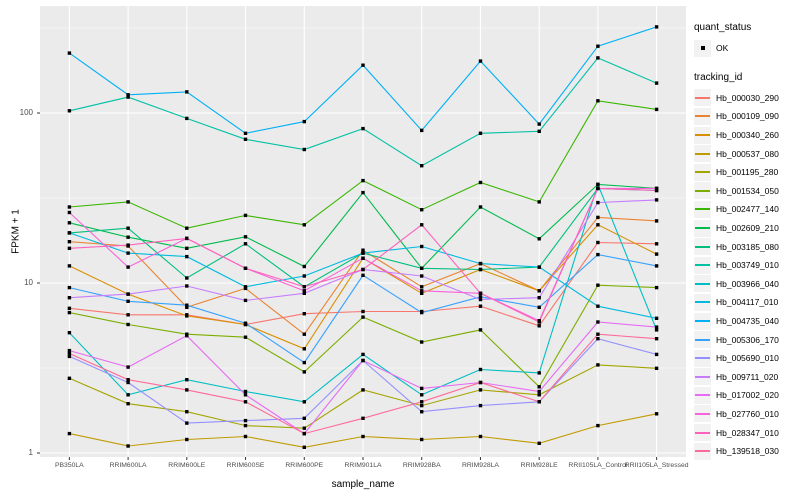 Image resolution: width=800 pixels, height=500 pixels. What do you see at coordinates (736, 153) in the screenshot?
I see `legend-entry-Hb_000537_080: Hb_000537_080` at bounding box center [736, 153].